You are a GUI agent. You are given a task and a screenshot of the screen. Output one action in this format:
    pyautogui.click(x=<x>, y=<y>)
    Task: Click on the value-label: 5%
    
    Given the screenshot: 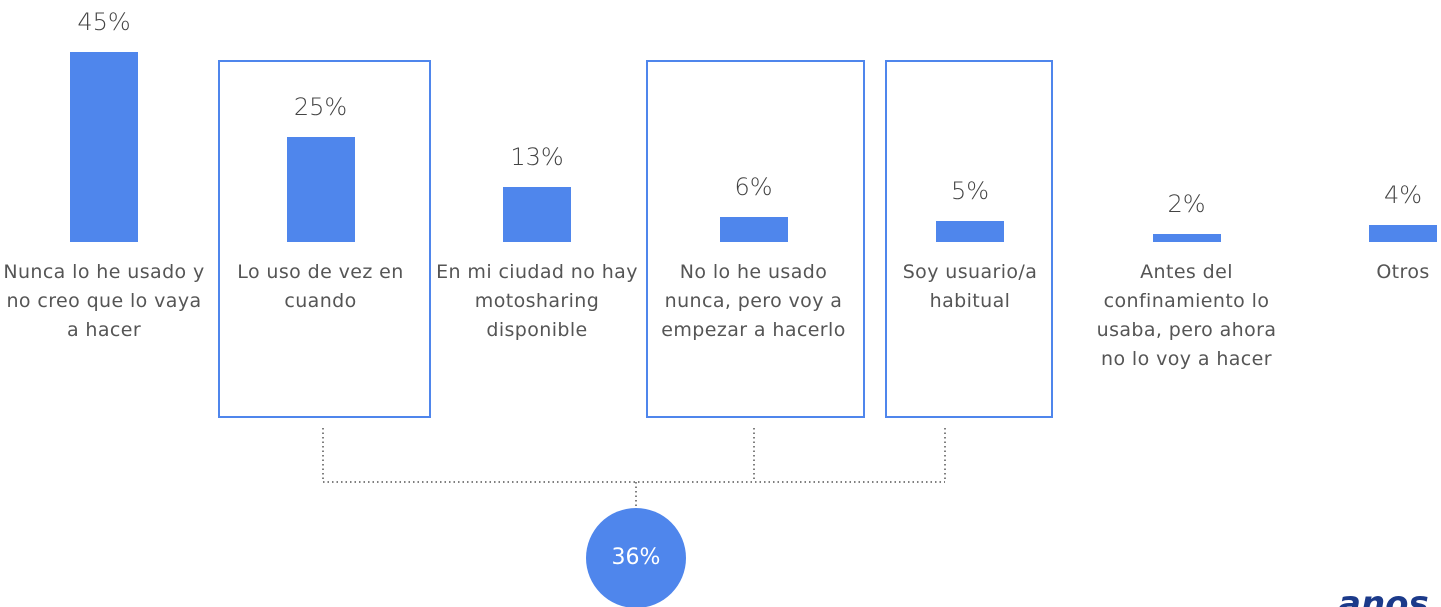 What is the action you would take?
    pyautogui.click(x=970, y=190)
    